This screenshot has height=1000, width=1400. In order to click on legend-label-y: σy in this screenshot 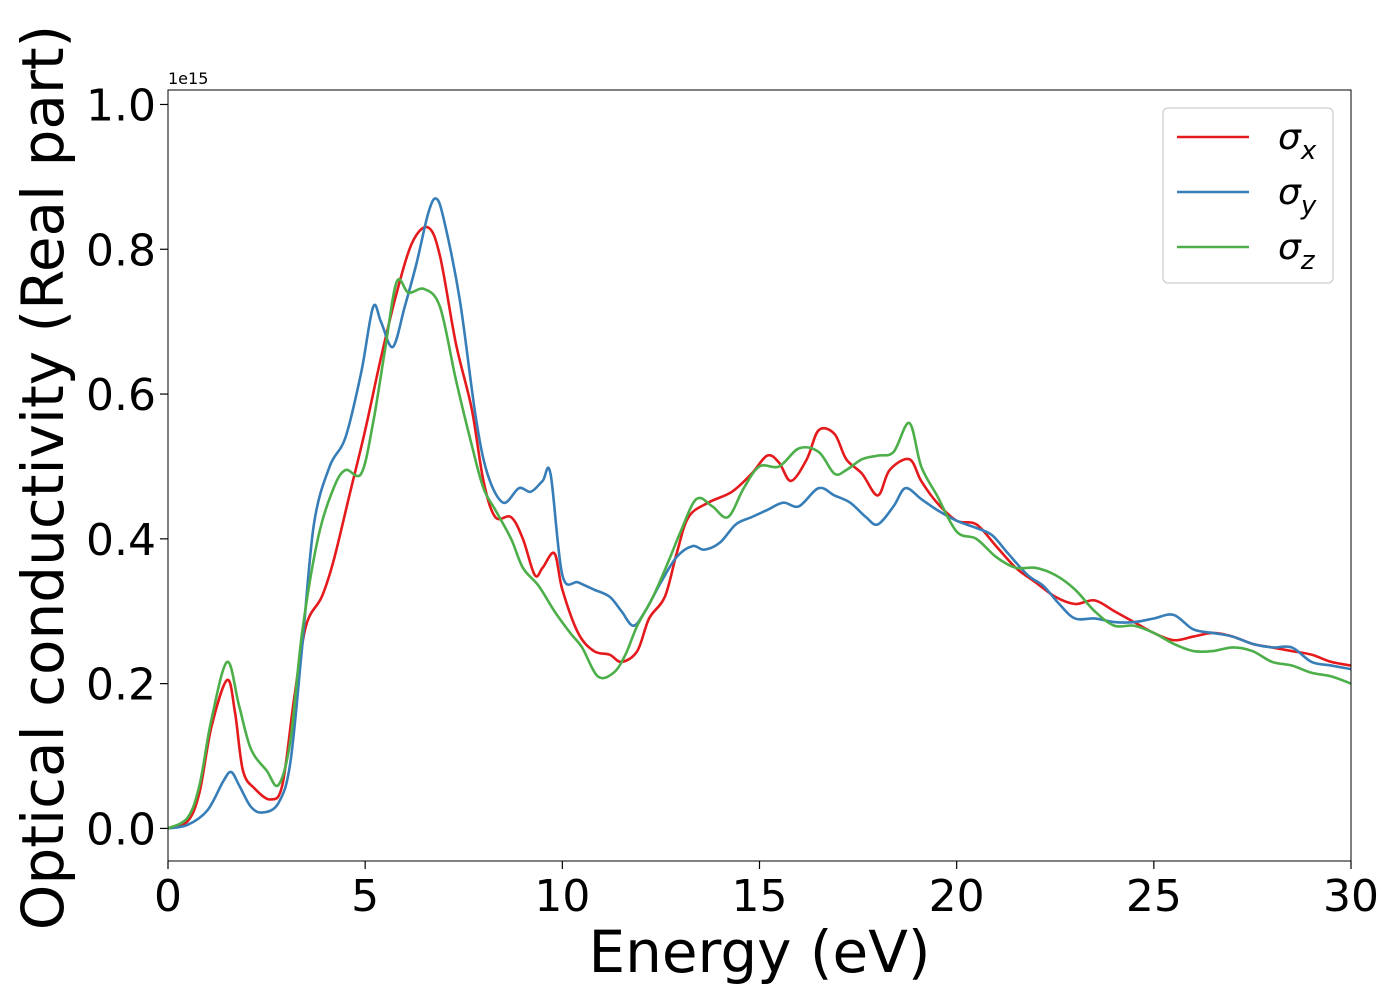, I will do `click(1297, 196)`.